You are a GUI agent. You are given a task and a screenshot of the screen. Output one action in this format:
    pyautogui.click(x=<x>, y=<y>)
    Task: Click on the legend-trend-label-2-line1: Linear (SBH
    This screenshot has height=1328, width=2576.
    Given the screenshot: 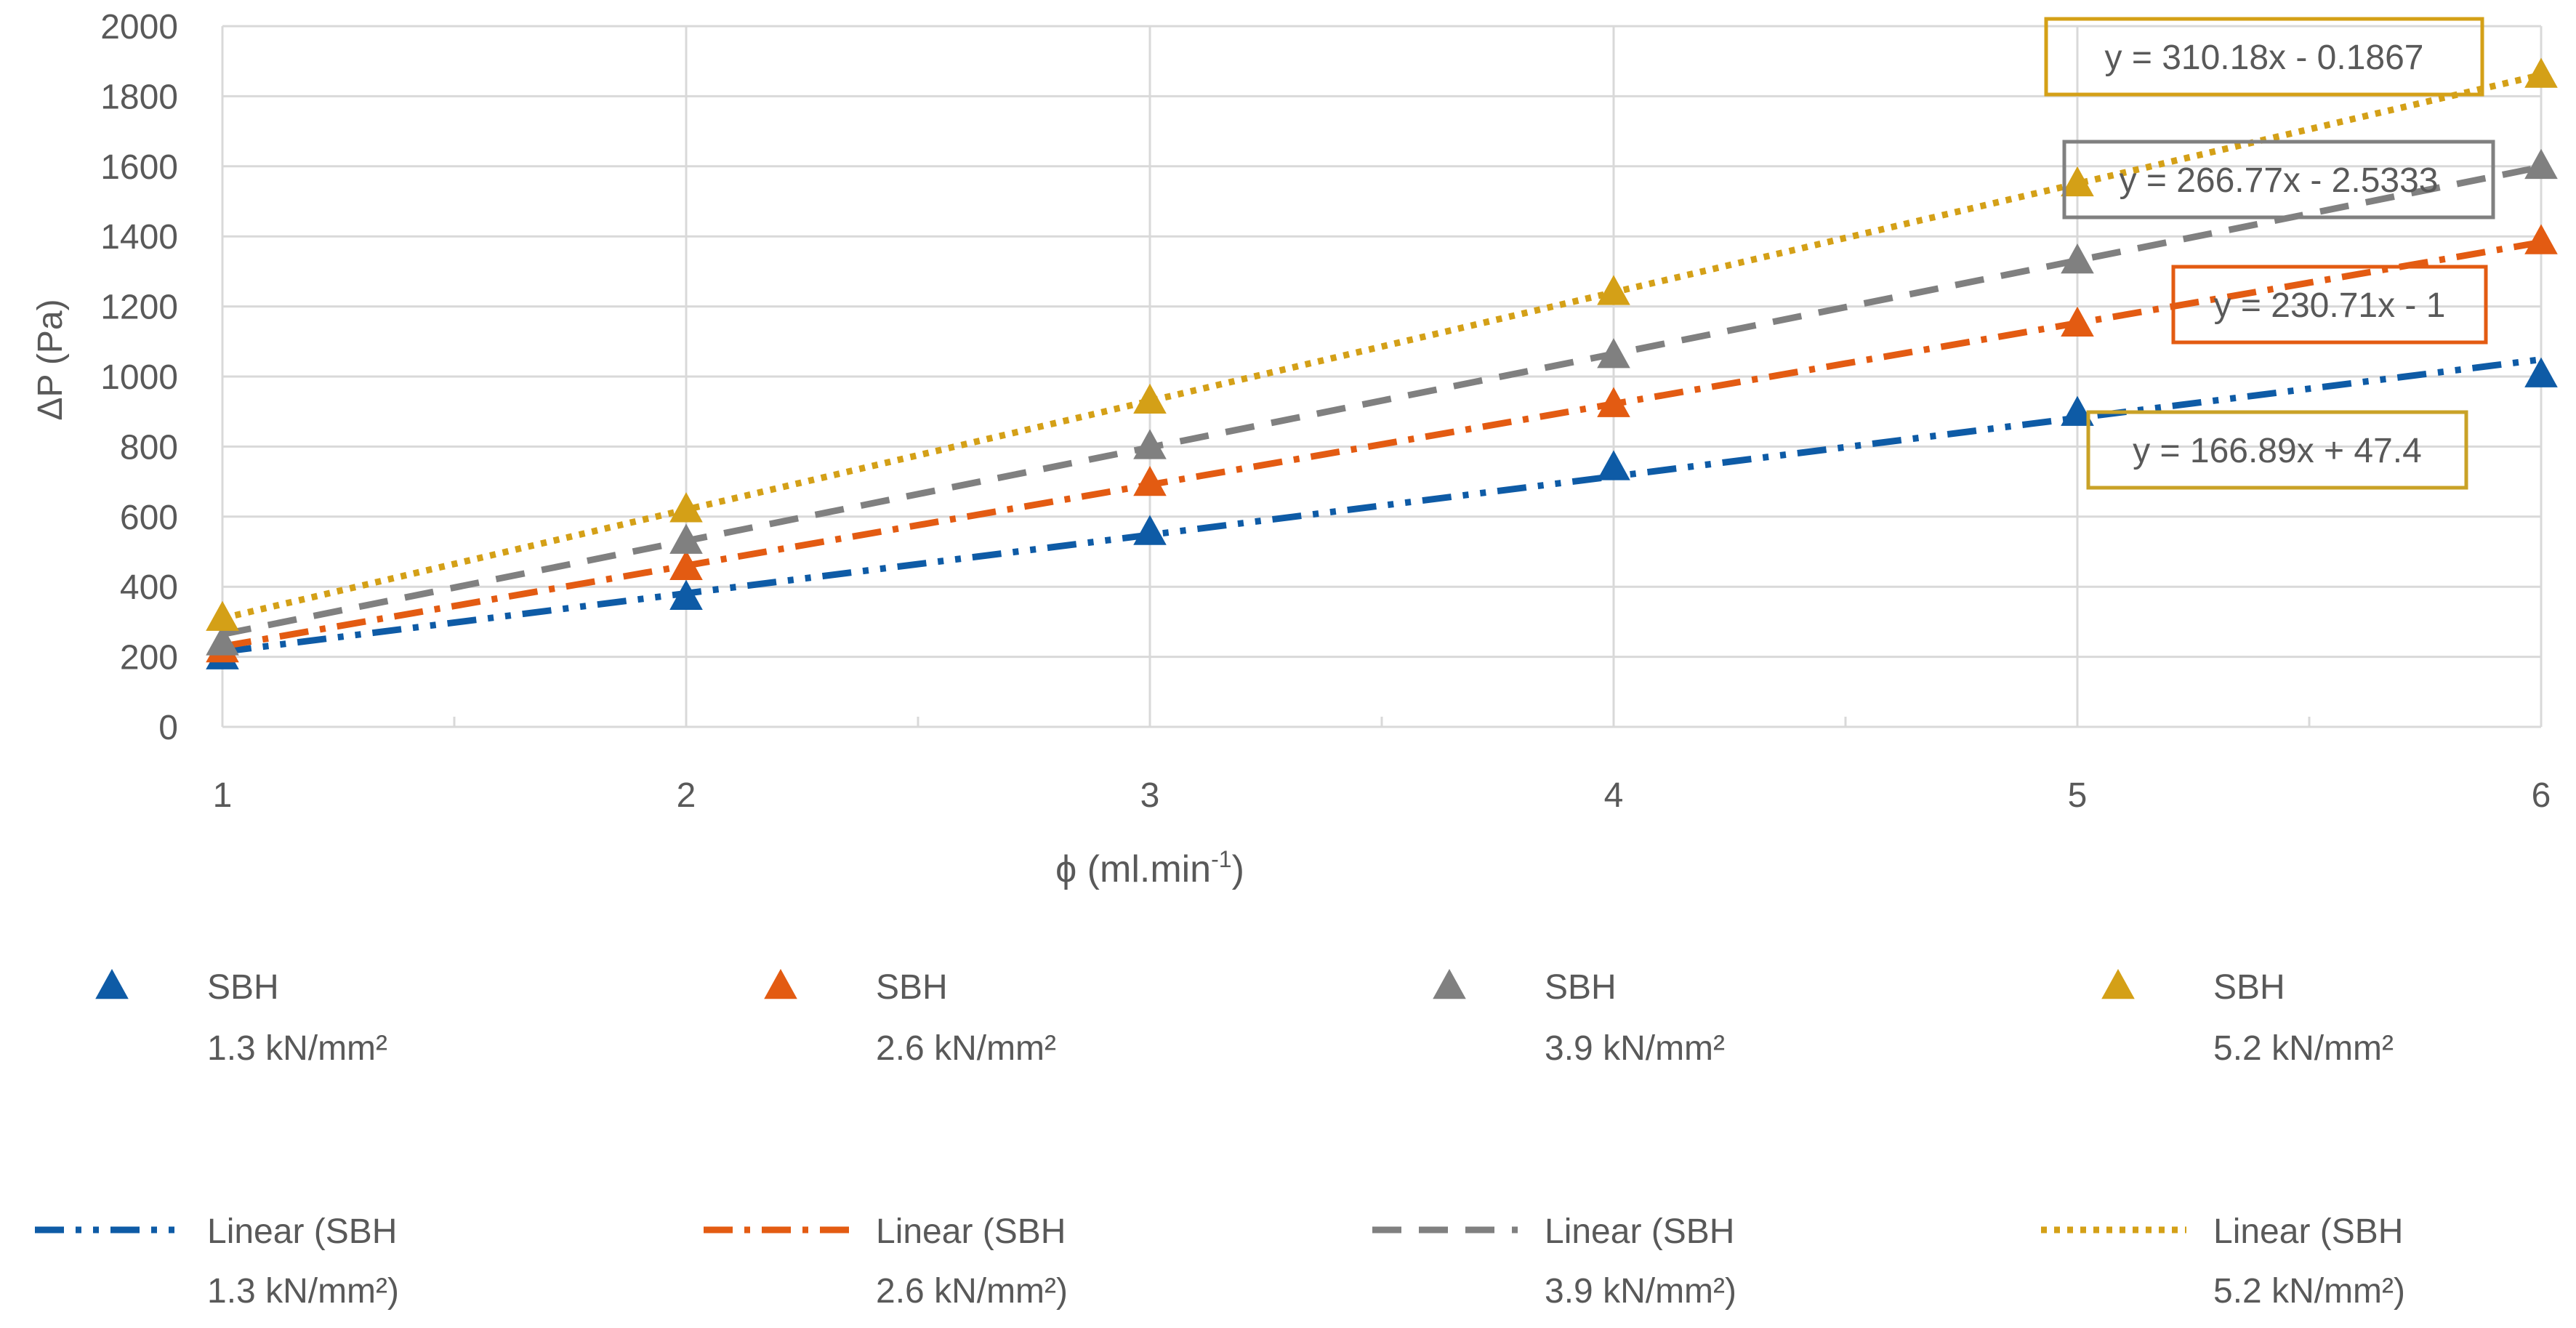 What is the action you would take?
    pyautogui.click(x=971, y=1231)
    